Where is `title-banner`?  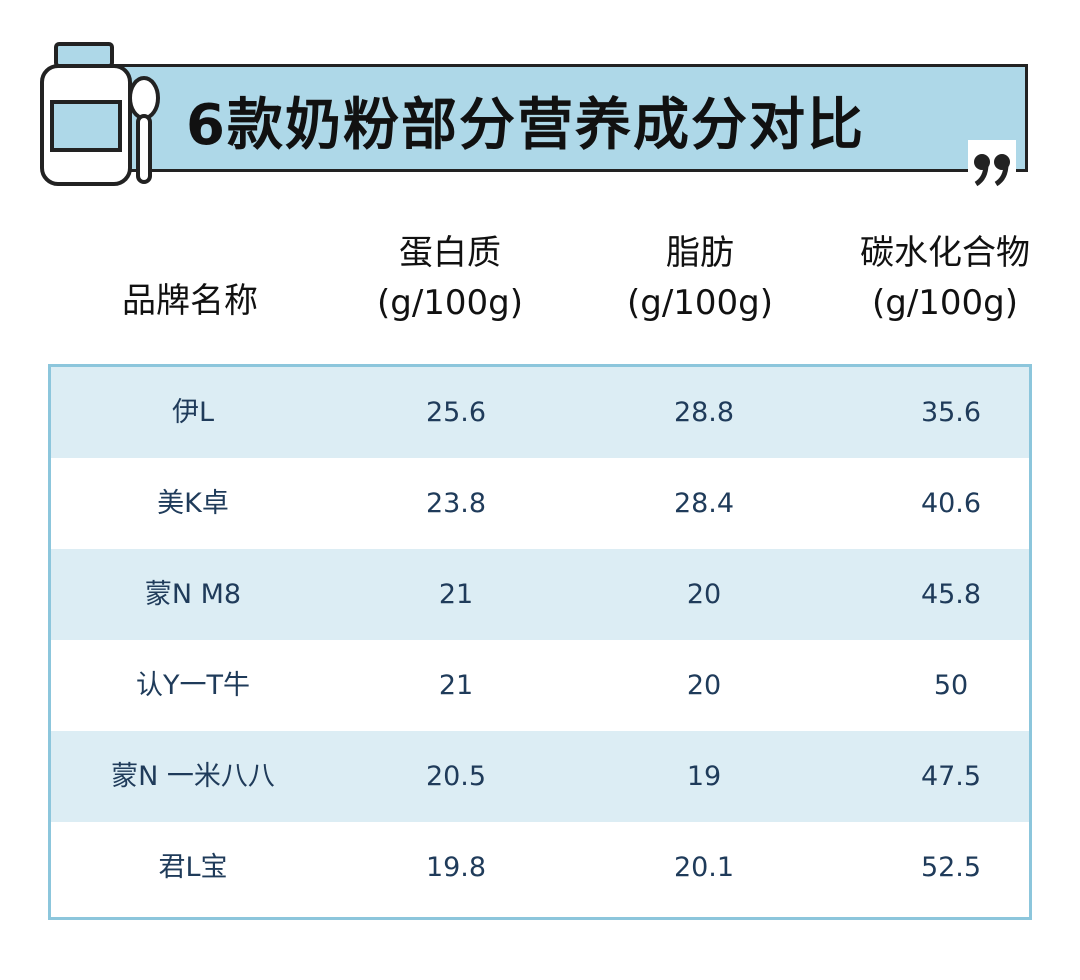 title-banner is located at coordinates (562, 118).